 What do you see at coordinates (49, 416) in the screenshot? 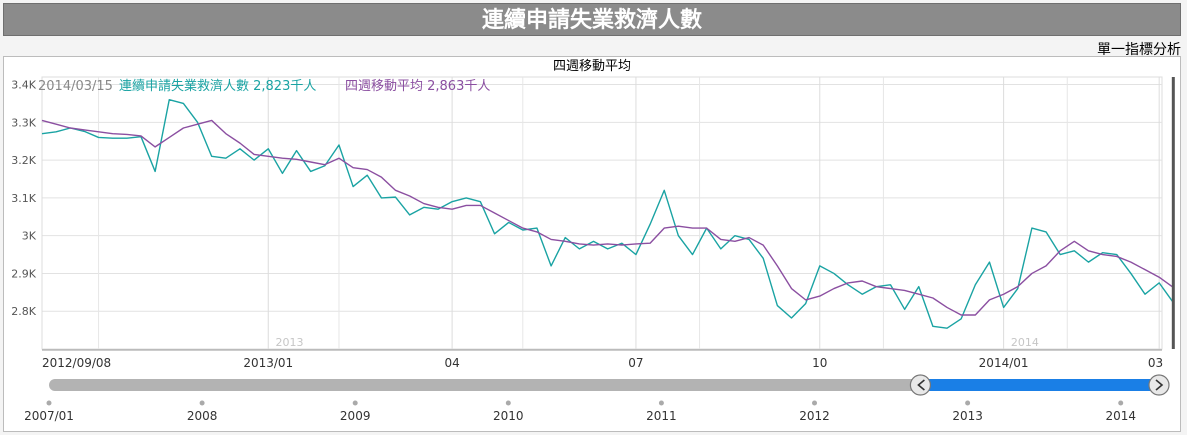
I see `navigator-year-label: 2007/01` at bounding box center [49, 416].